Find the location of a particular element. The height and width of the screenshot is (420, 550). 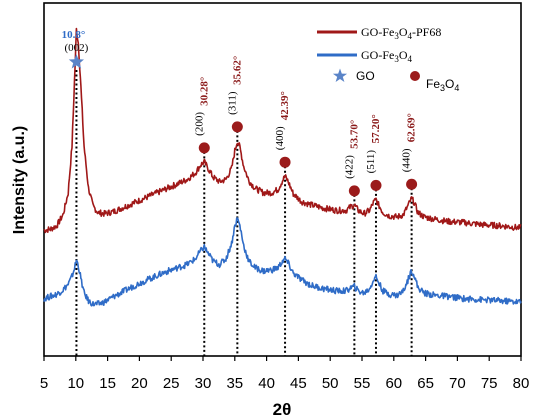

legend-label-go: GO is located at coordinates (365, 76).